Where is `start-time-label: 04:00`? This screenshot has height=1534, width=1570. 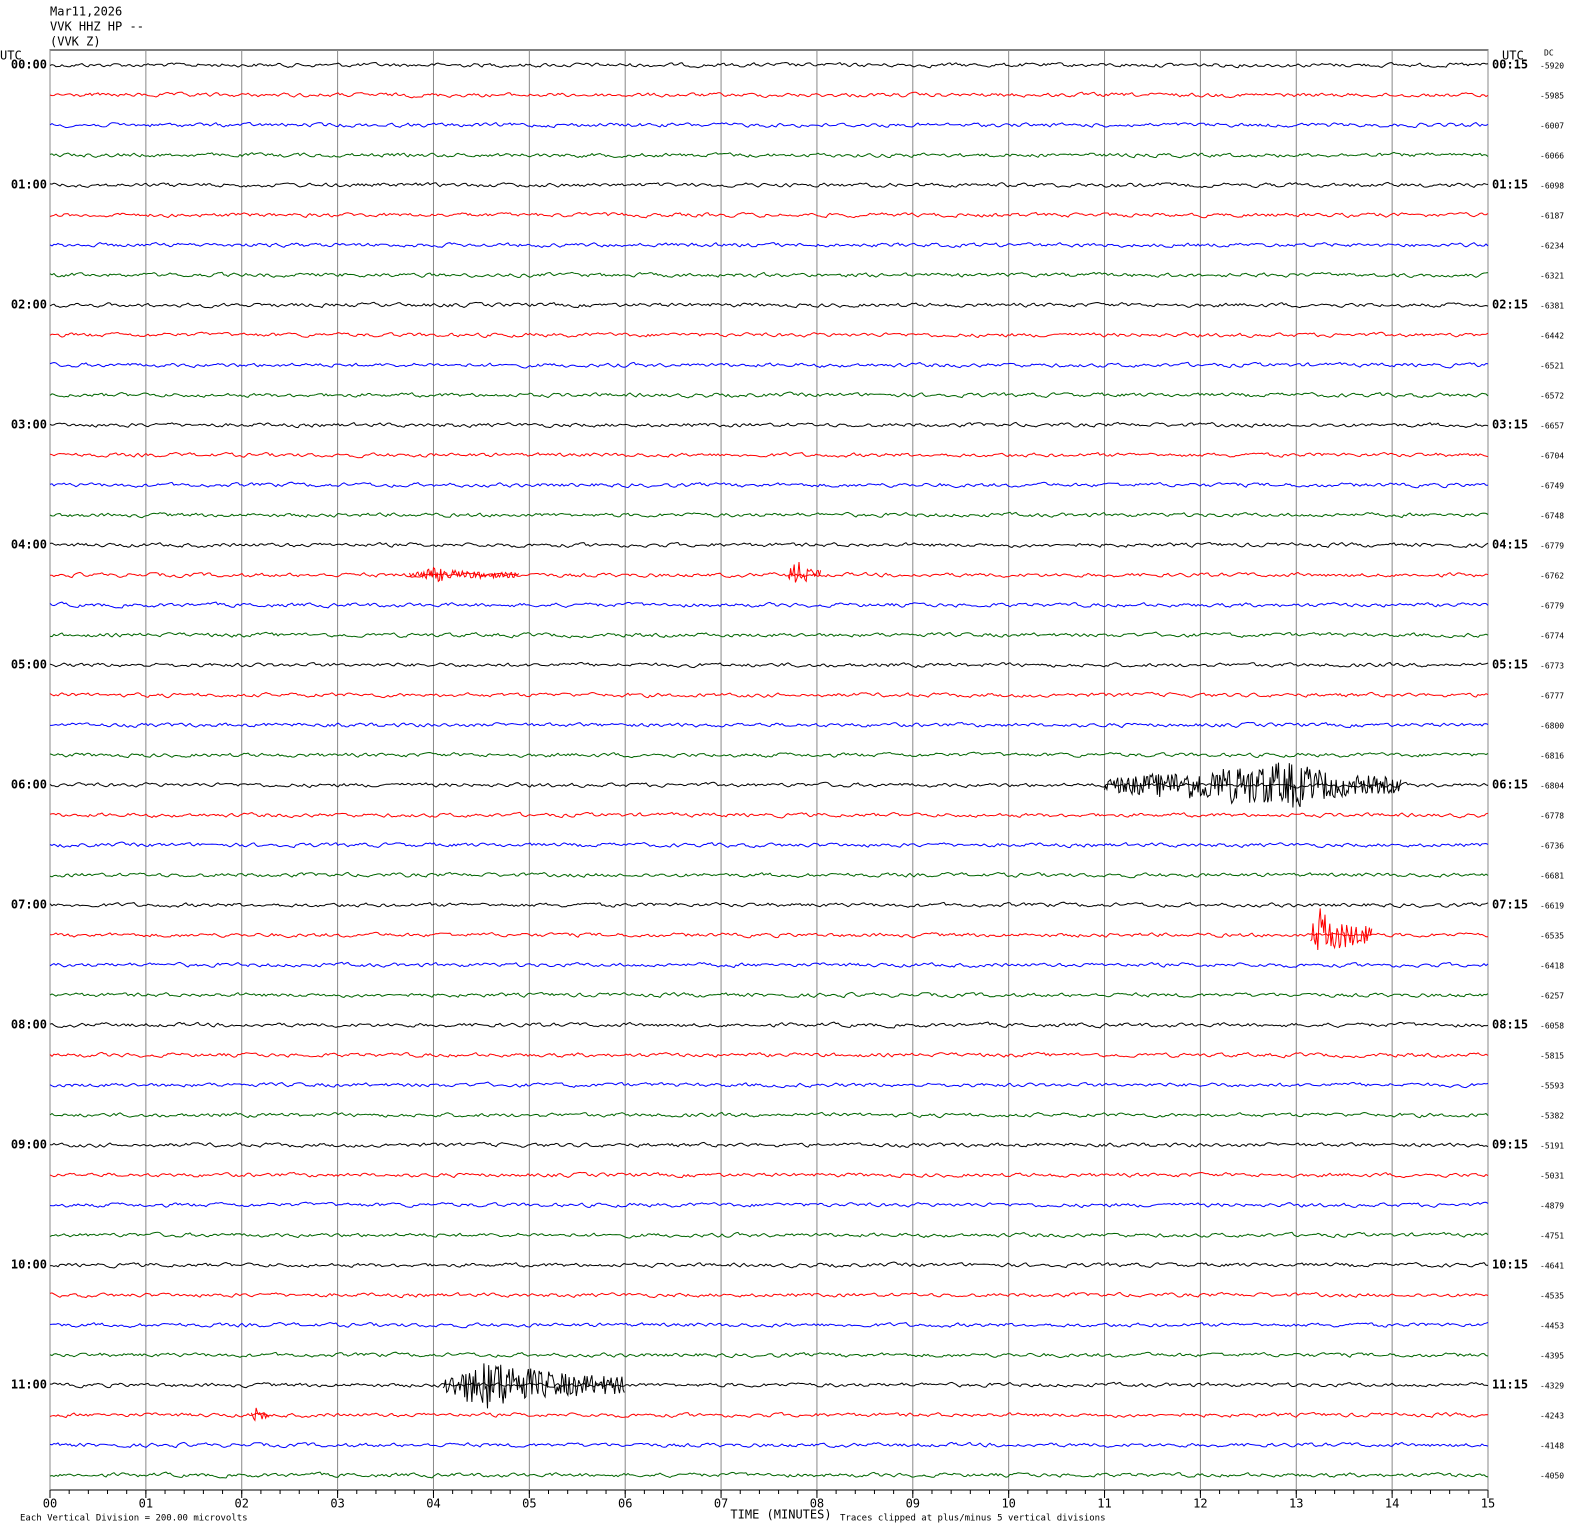
start-time-label: 04:00 is located at coordinates (29, 545).